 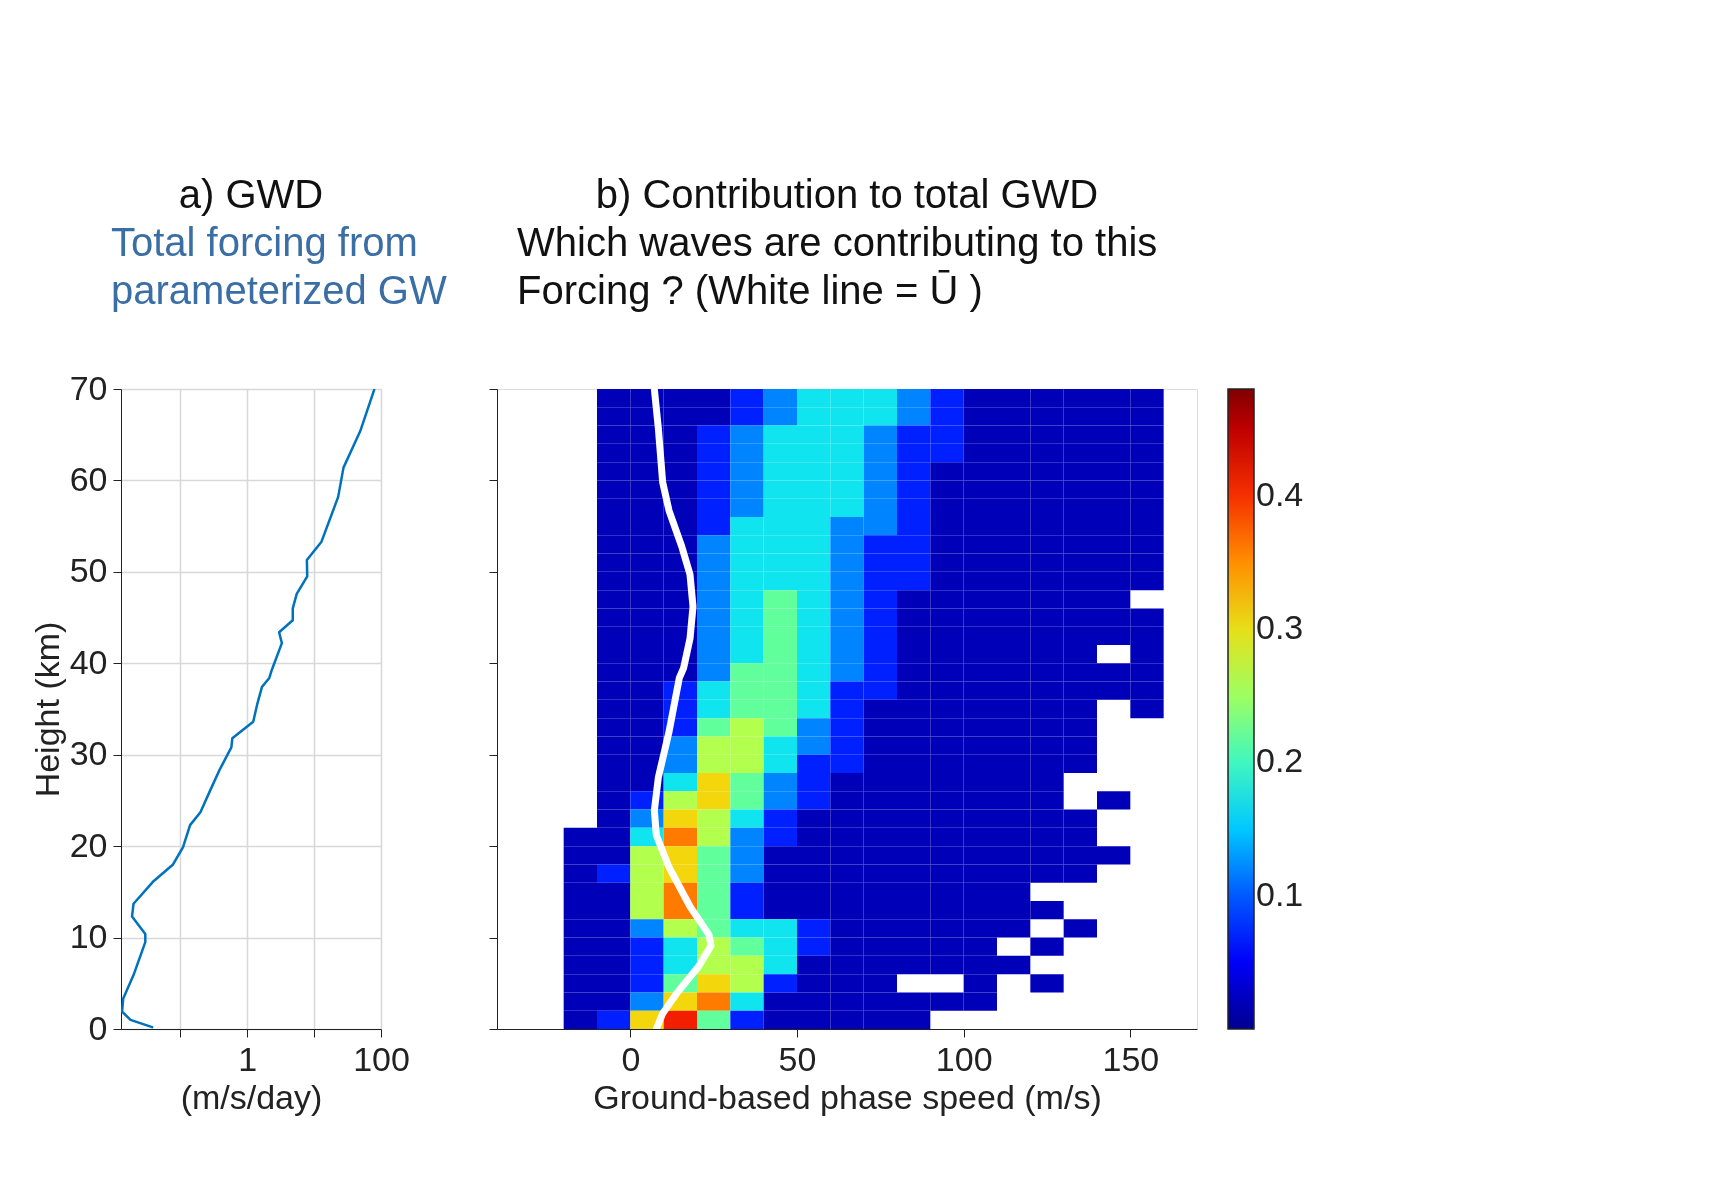 What do you see at coordinates (1131, 1058) in the screenshot?
I see `x-tick-label: 150` at bounding box center [1131, 1058].